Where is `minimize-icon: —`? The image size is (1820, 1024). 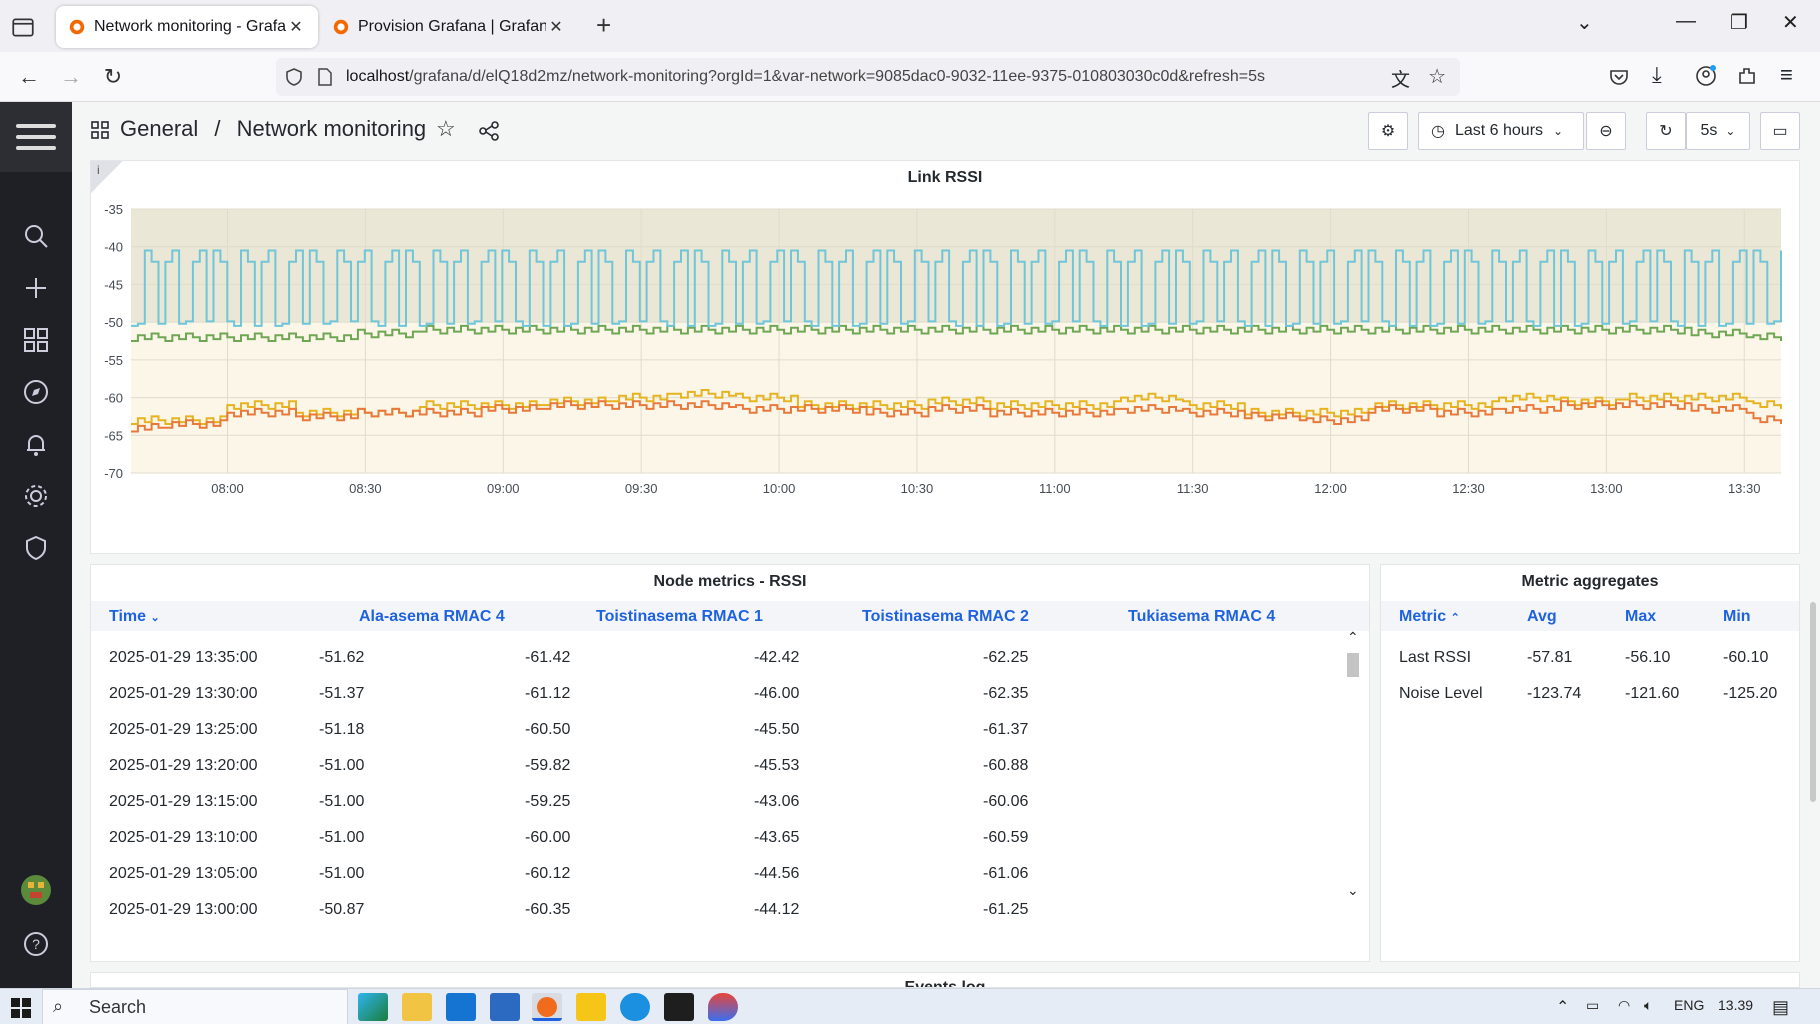 minimize-icon: — is located at coordinates (1686, 21).